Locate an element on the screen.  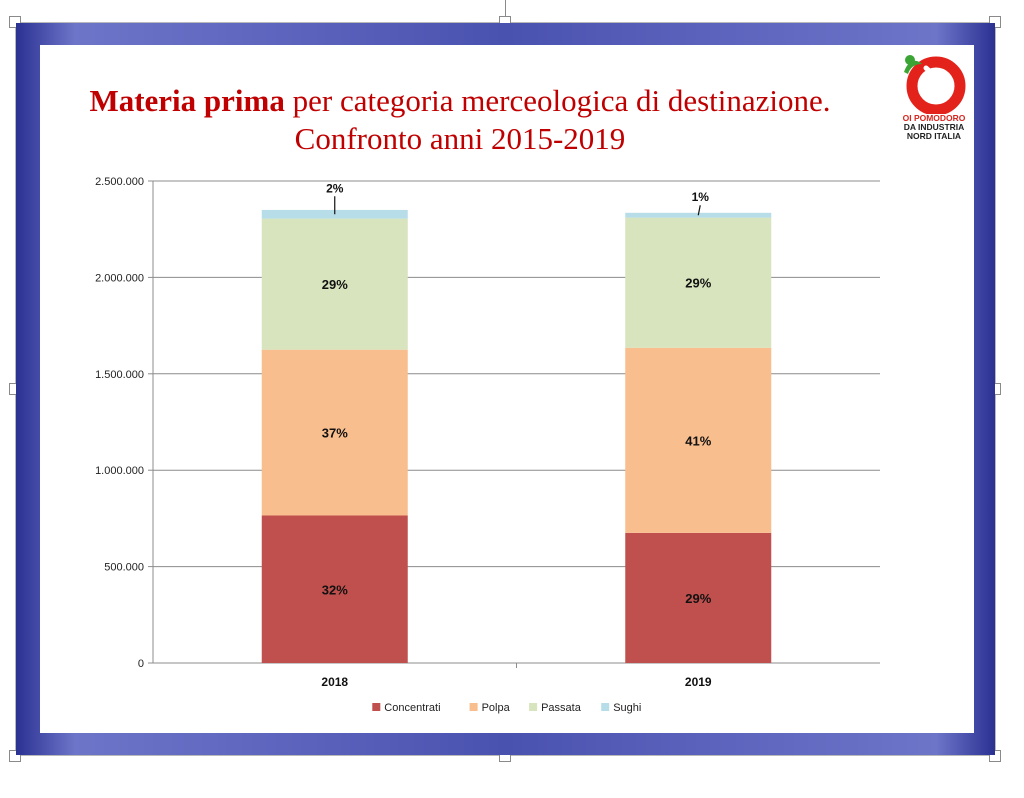
bar-passata-2018 is located at coordinates (334, 284).